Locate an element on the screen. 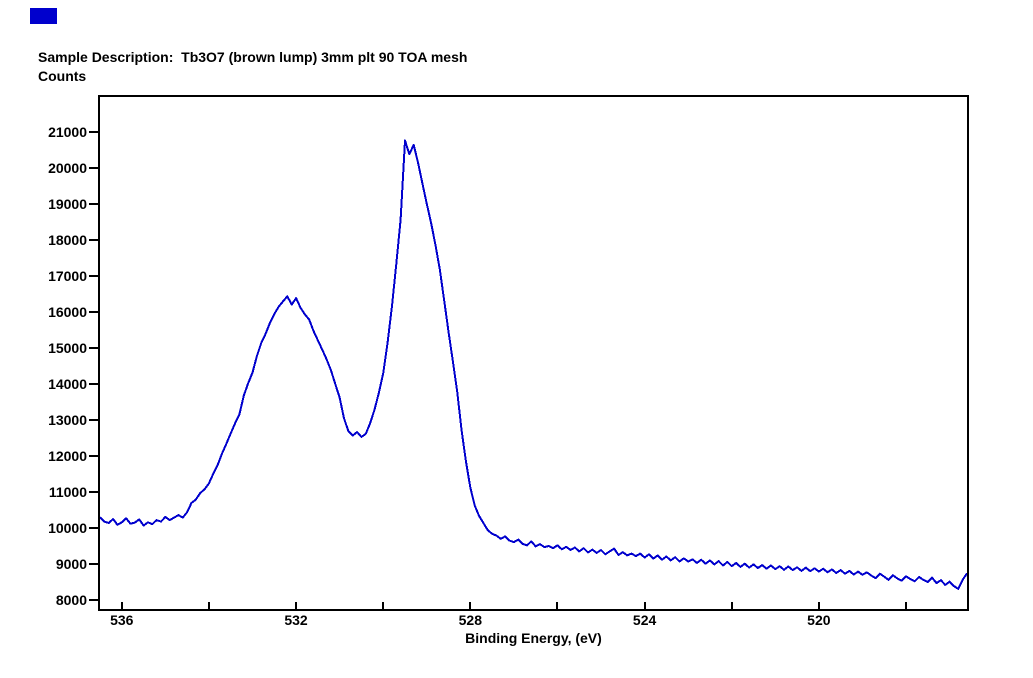 The image size is (1033, 678). y-tick-label: 18000 is located at coordinates (67, 239).